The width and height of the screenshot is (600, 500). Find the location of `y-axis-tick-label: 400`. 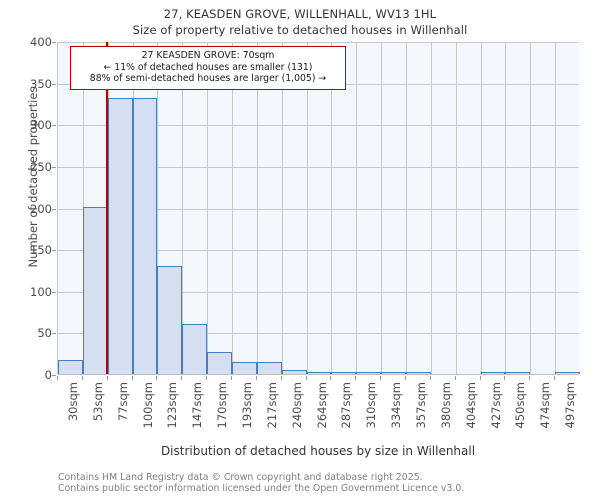

y-axis-tick-label: 400 is located at coordinates (41, 42).